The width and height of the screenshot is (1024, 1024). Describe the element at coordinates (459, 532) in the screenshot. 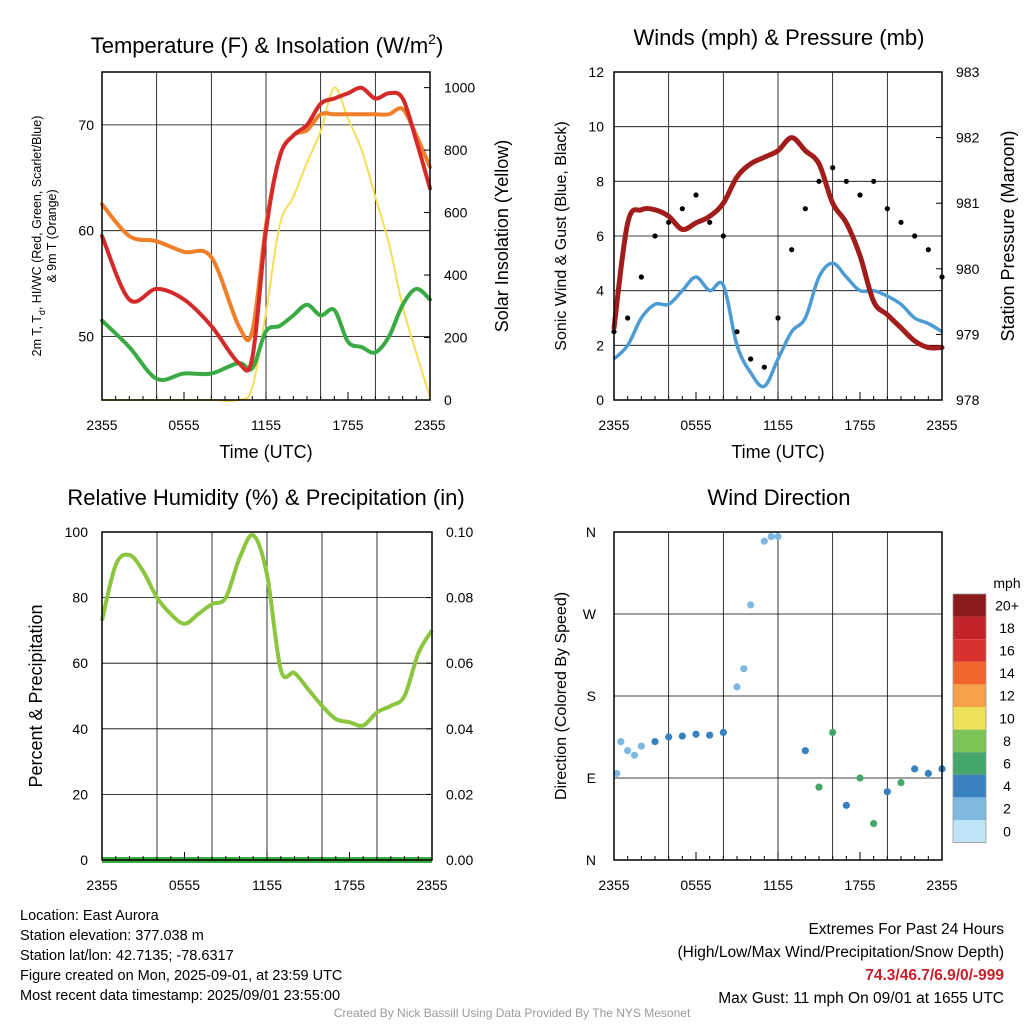

I see `precip-ytick-label: 0.10` at that location.